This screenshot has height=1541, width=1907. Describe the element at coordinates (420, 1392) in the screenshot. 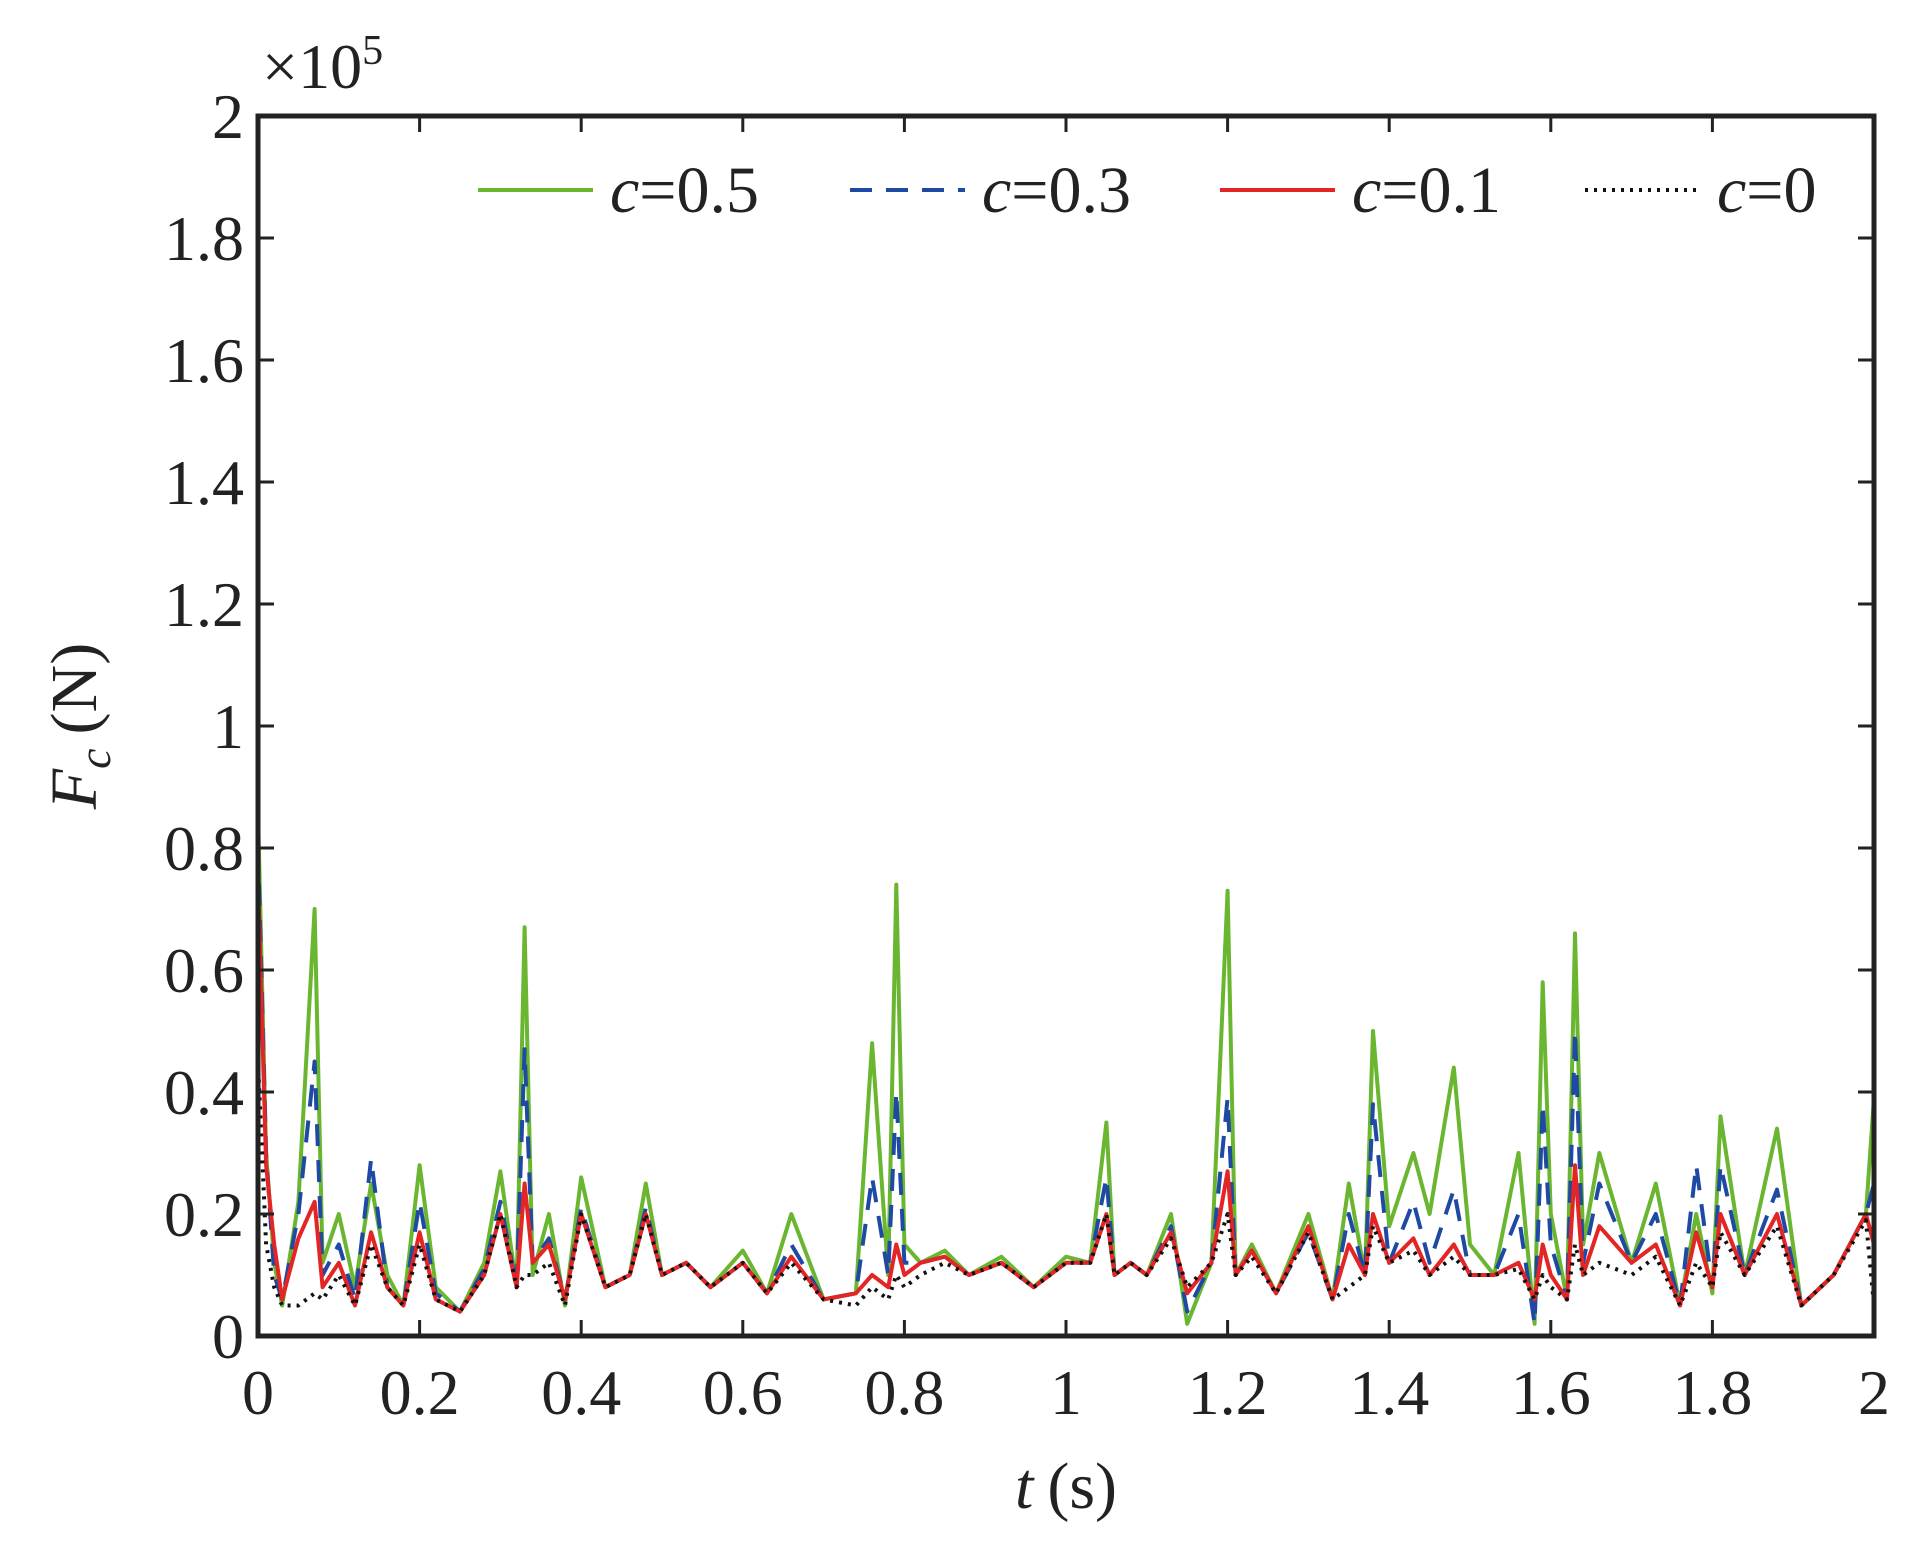

I see `x-tick-label: 0.2` at that location.